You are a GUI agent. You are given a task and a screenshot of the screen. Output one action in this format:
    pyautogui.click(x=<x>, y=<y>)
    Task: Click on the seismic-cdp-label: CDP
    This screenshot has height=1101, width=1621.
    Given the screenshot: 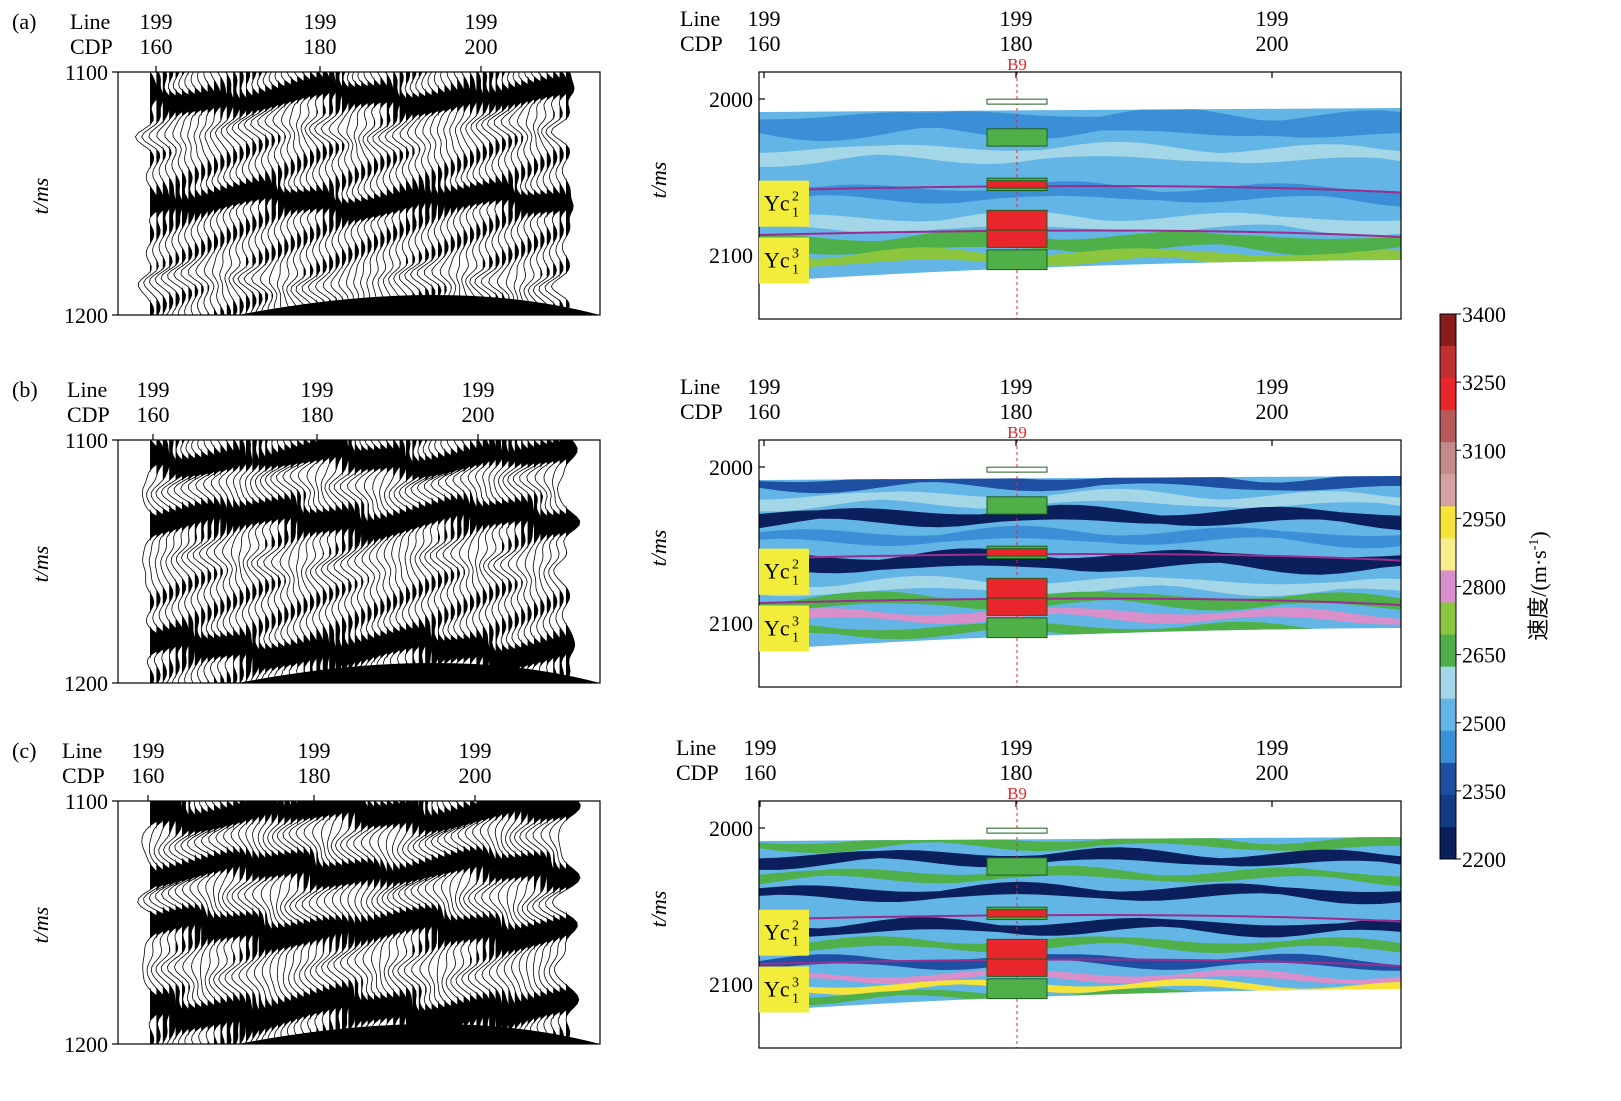 What is the action you would take?
    pyautogui.click(x=88, y=414)
    